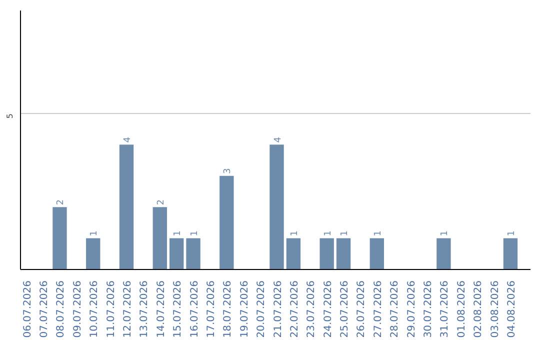  Describe the element at coordinates (428, 309) in the screenshot. I see `x-tick-label: 30.07.2026` at that location.